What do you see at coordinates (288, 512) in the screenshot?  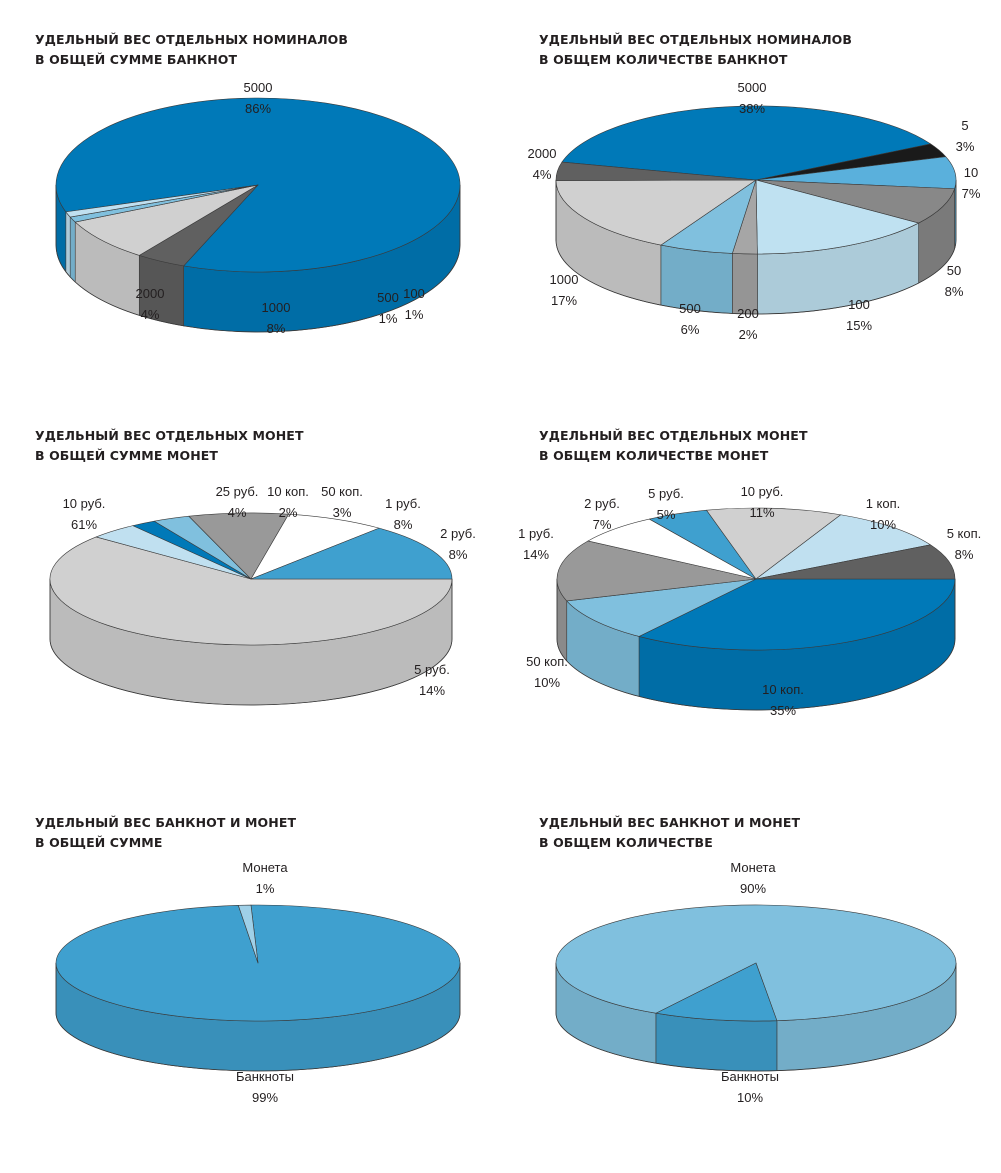 I see `slice-value-10-коп: 2%` at bounding box center [288, 512].